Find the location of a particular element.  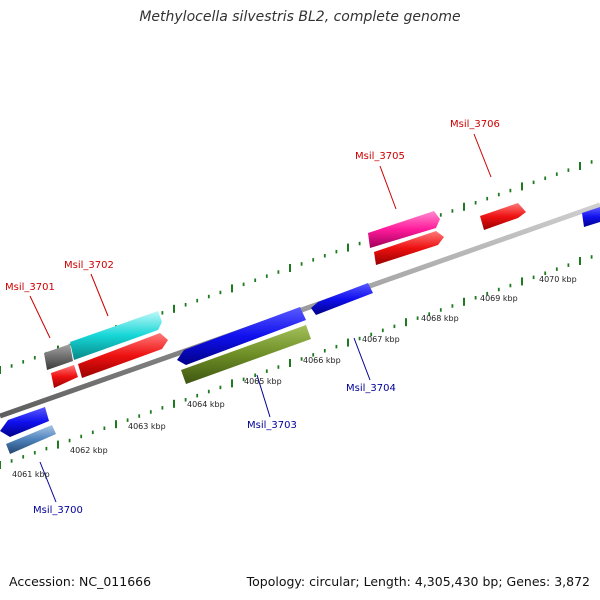

gene-arrow-msil3706 is located at coordinates (503, 216).